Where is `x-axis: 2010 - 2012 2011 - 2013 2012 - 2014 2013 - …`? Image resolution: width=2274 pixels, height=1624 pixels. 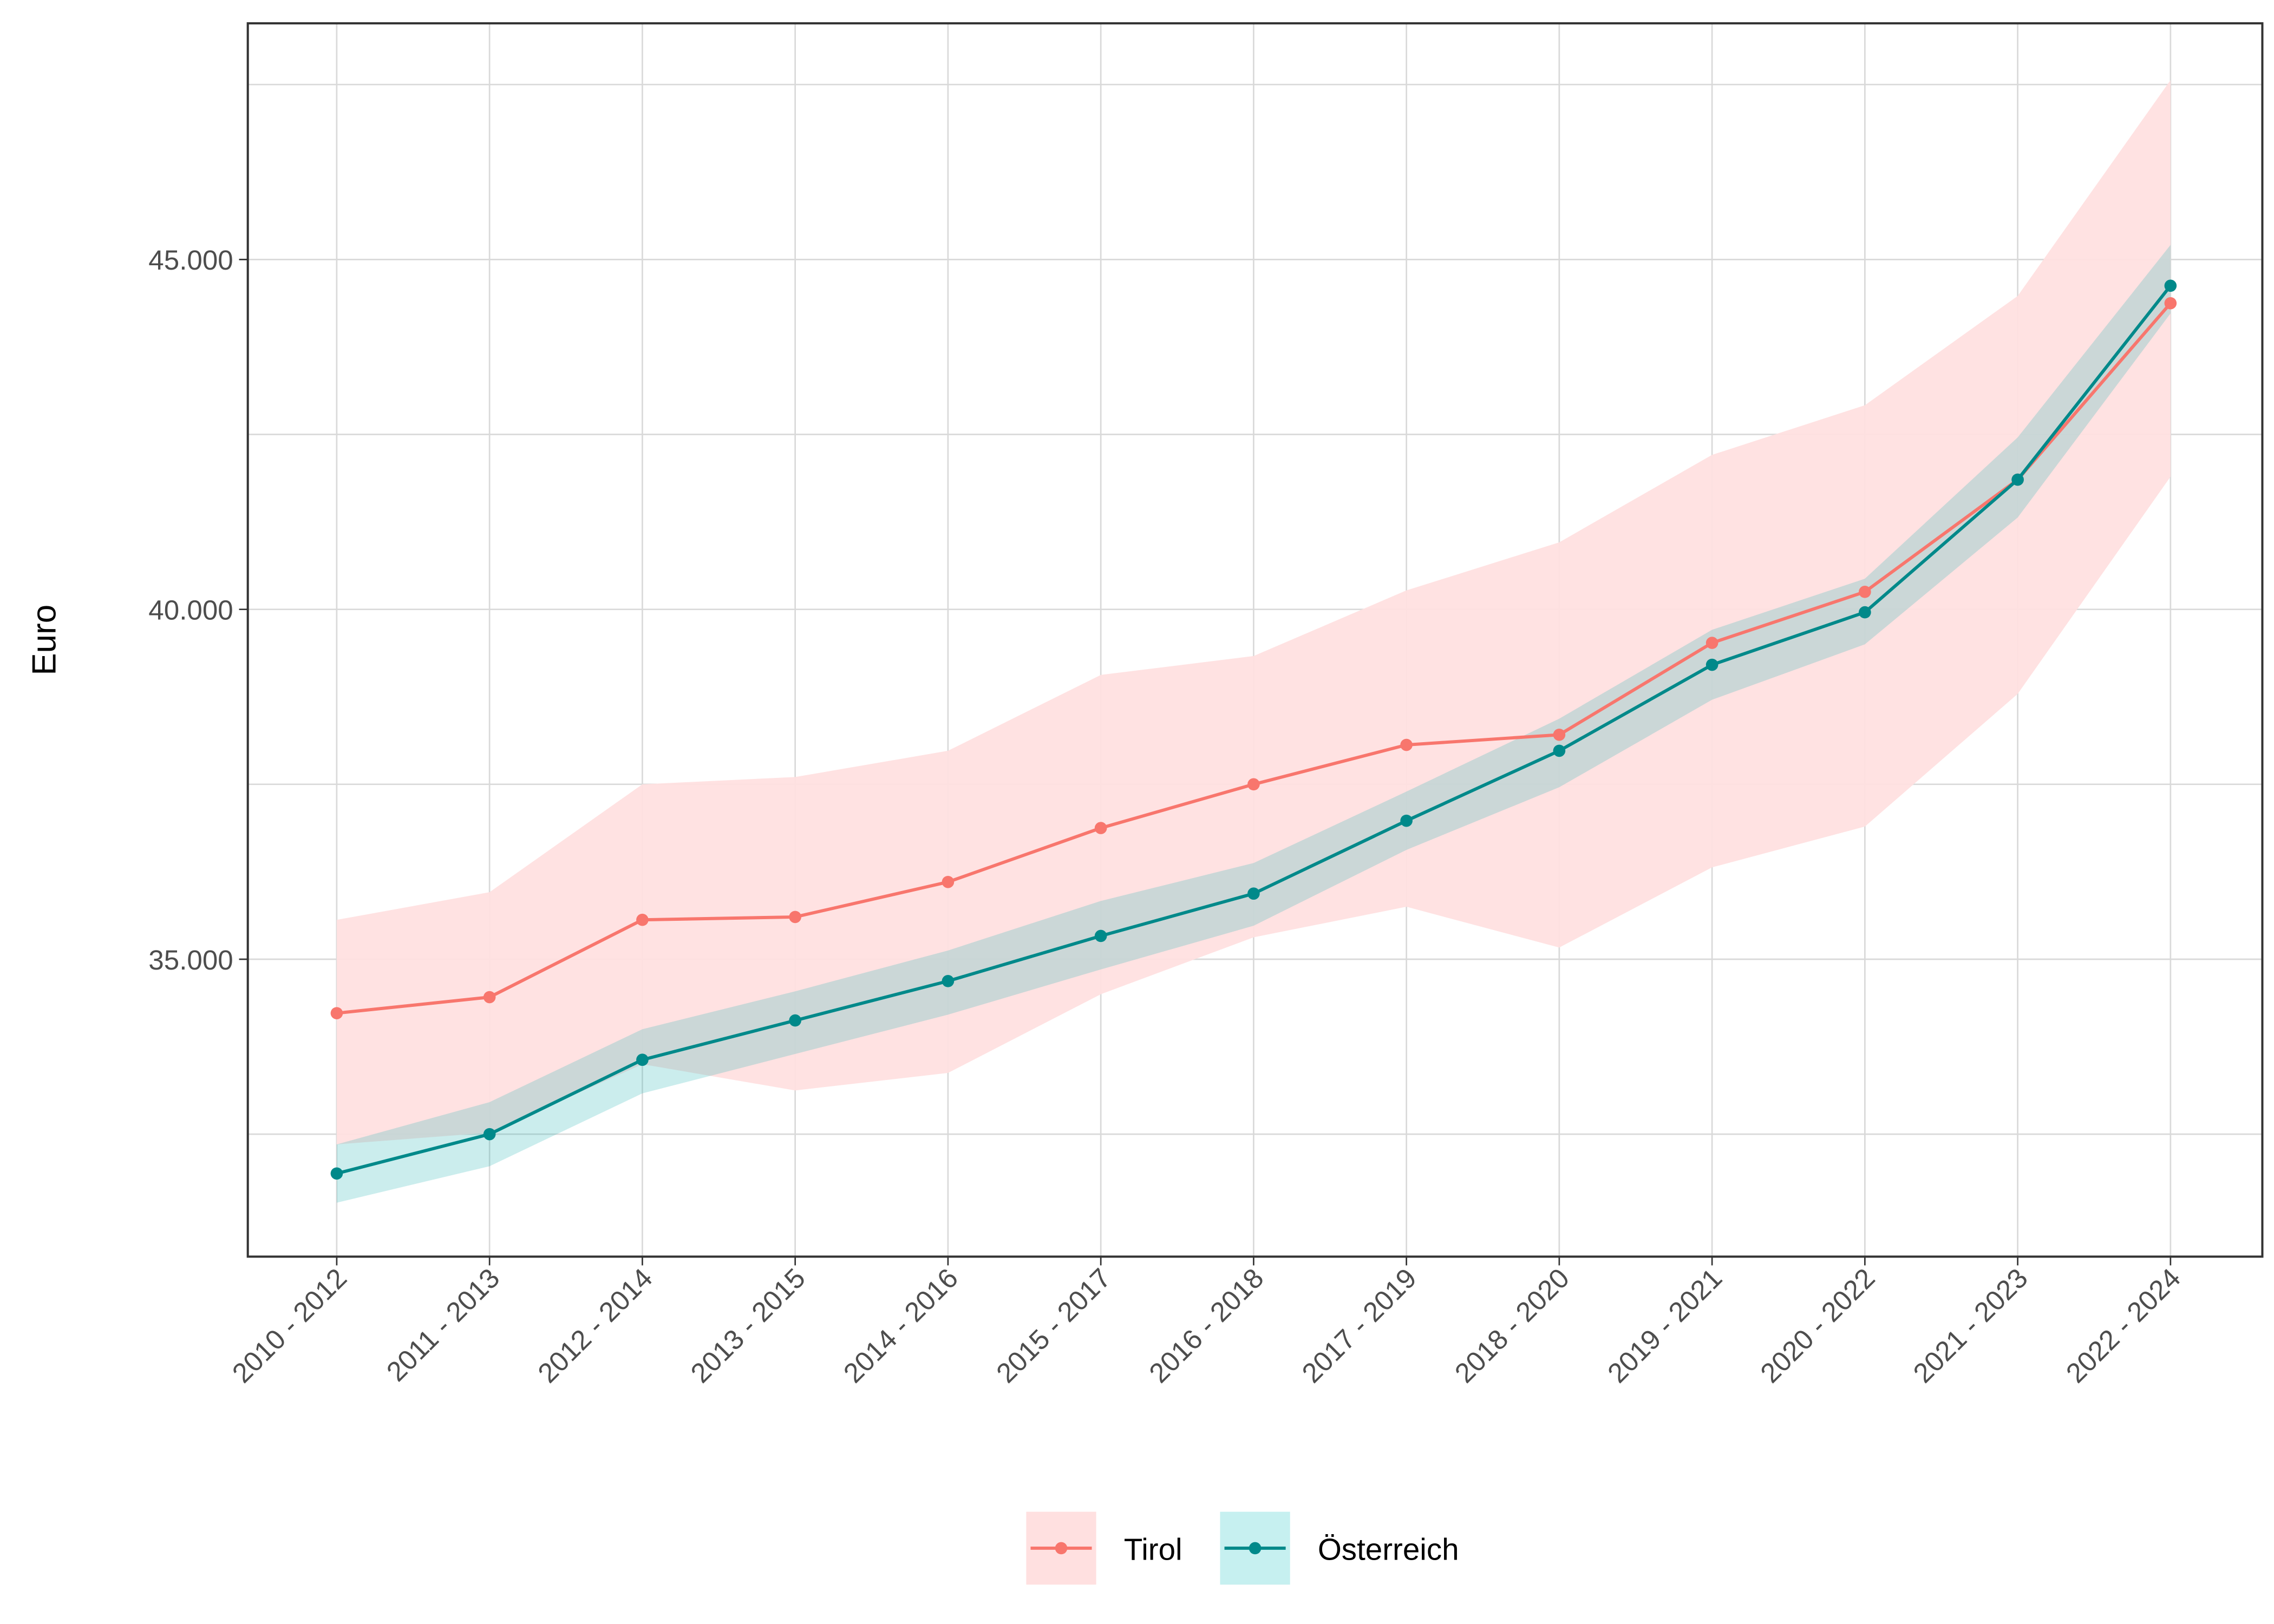 x-axis: 2010 - 2012 2011 - 2013 2012 - 2014 2013 - … is located at coordinates (1206, 1323).